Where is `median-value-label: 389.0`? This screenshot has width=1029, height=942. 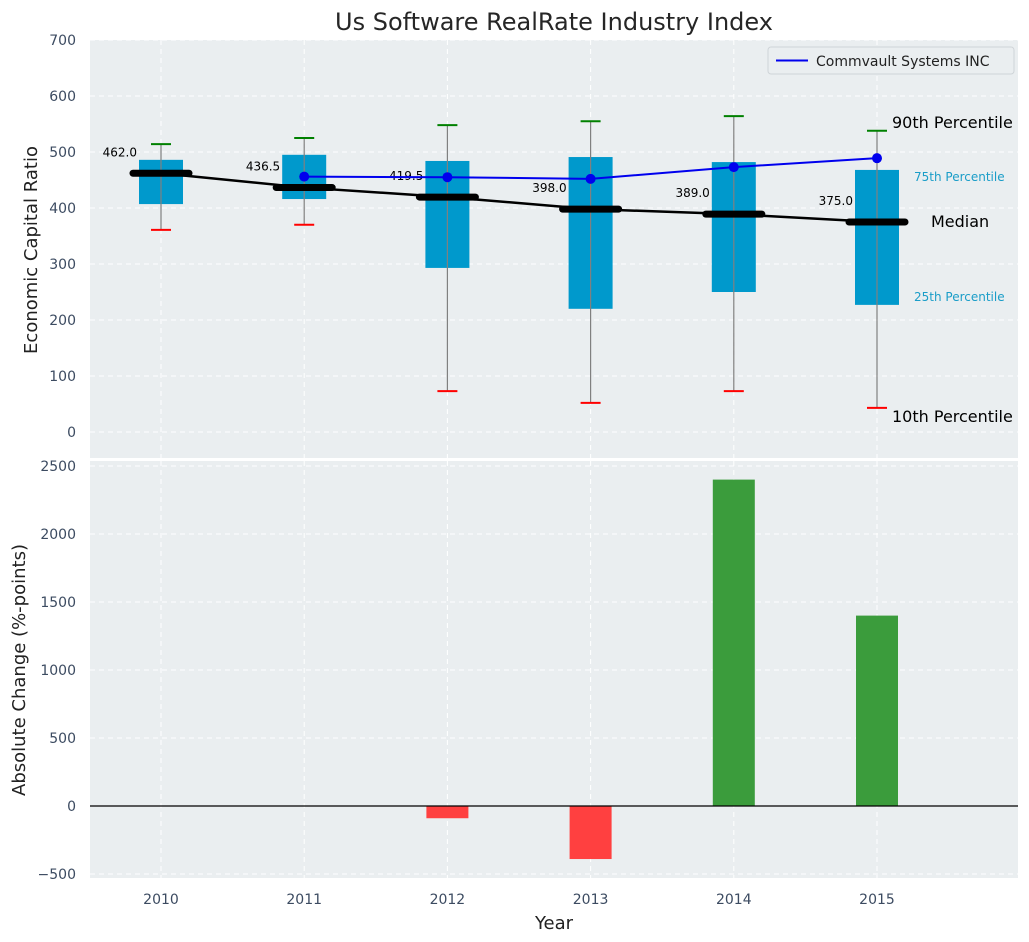 median-value-label: 389.0 is located at coordinates (692, 193).